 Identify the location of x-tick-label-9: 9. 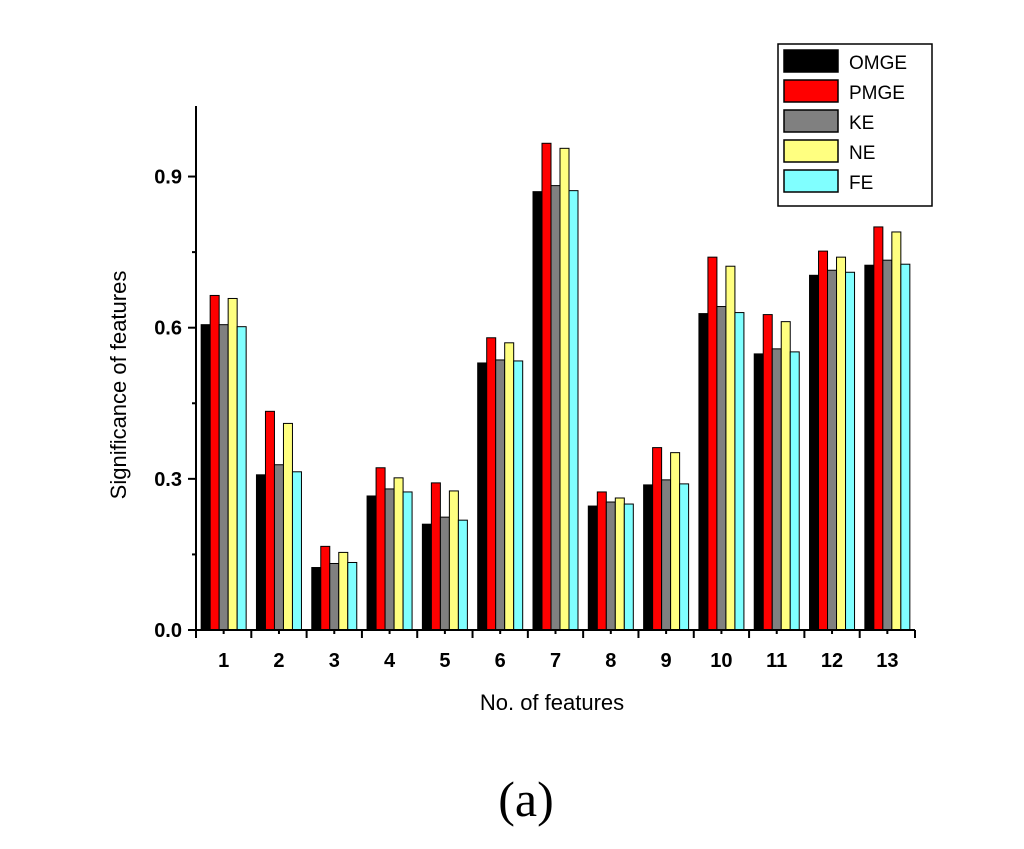
(666, 661).